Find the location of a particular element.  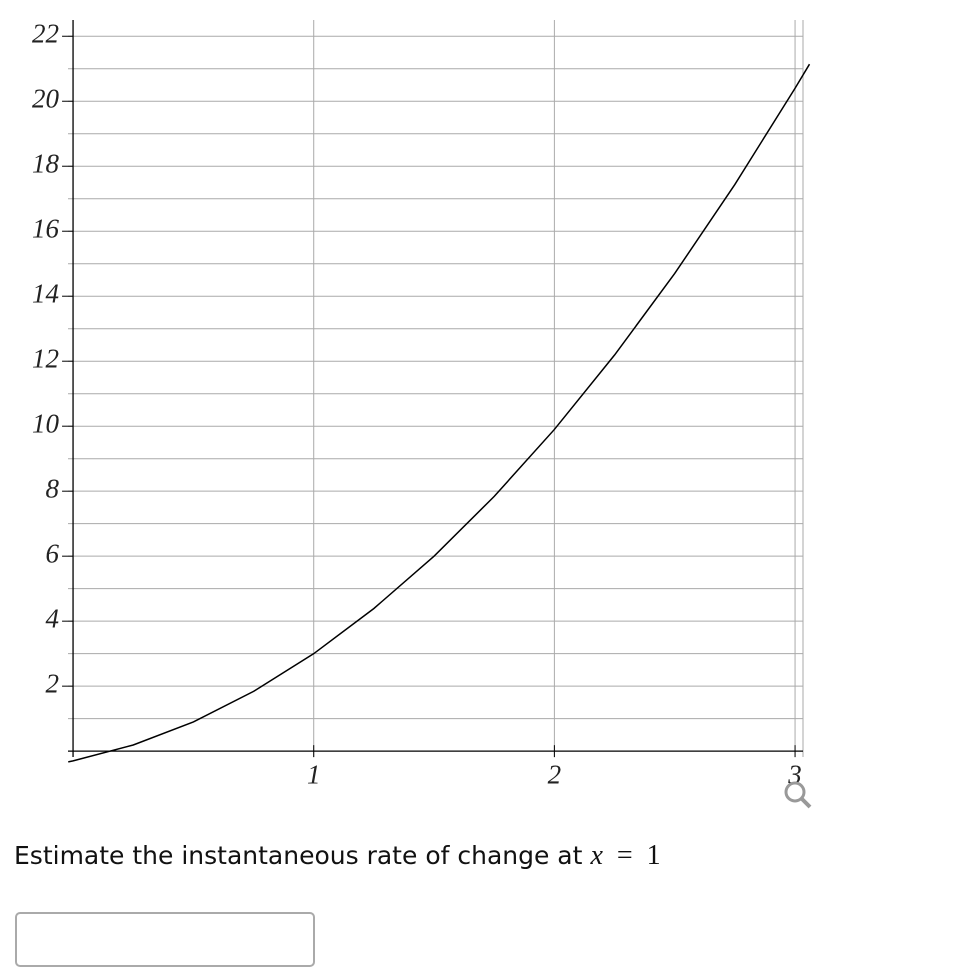

y-tick-label: 10 is located at coordinates (46, 423).